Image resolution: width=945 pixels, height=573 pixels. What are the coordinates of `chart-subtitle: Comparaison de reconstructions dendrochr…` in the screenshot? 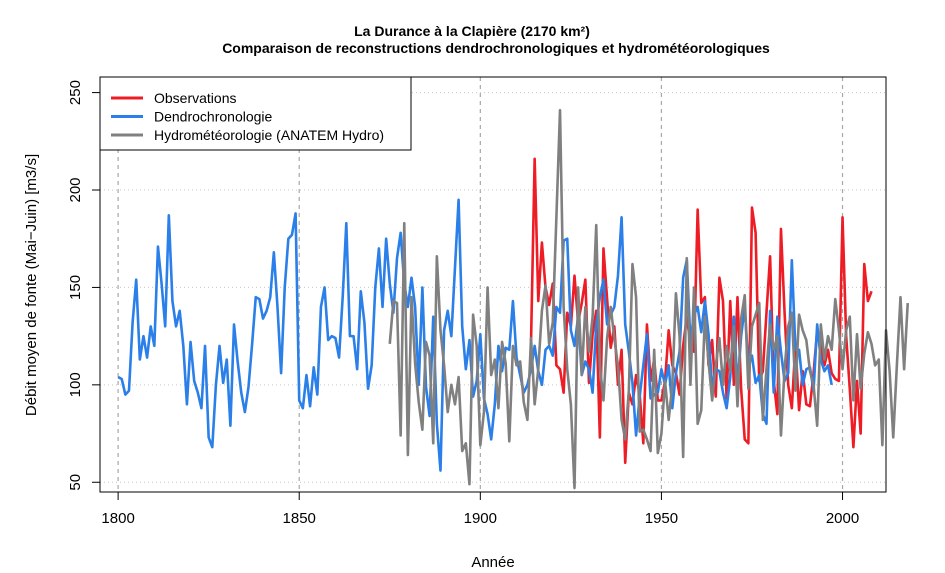 It's located at (496, 48).